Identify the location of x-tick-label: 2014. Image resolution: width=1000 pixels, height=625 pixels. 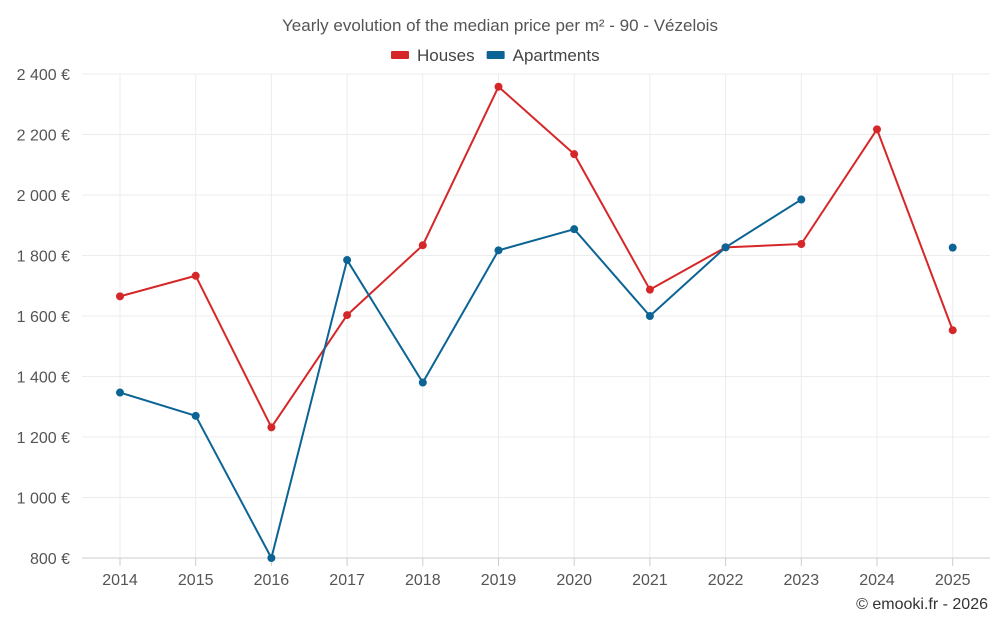
(120, 580).